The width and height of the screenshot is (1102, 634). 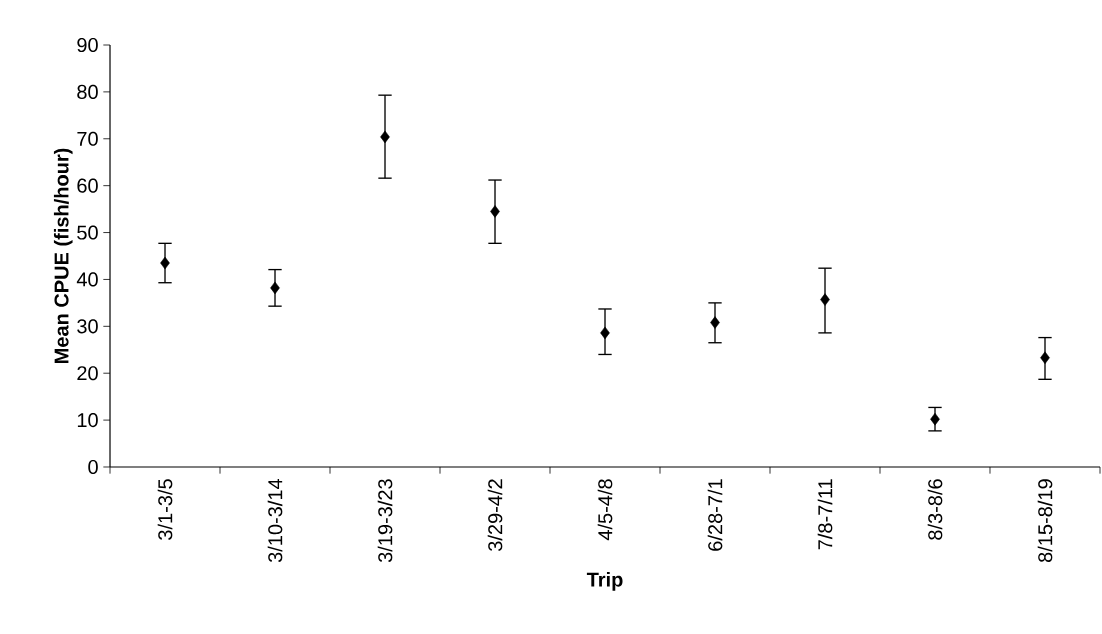 What do you see at coordinates (825, 514) in the screenshot?
I see `x-tick-label: 7/8-7/11` at bounding box center [825, 514].